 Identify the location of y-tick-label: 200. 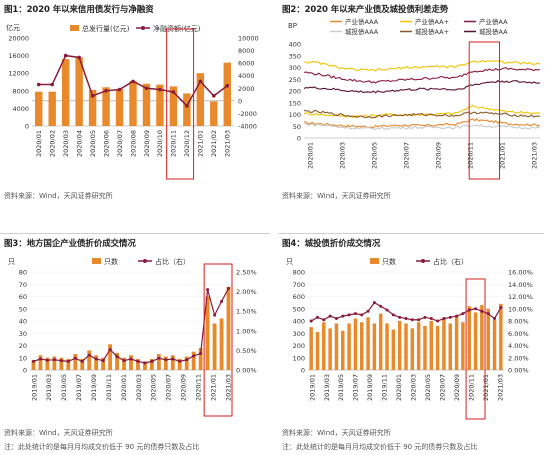
(295, 92).